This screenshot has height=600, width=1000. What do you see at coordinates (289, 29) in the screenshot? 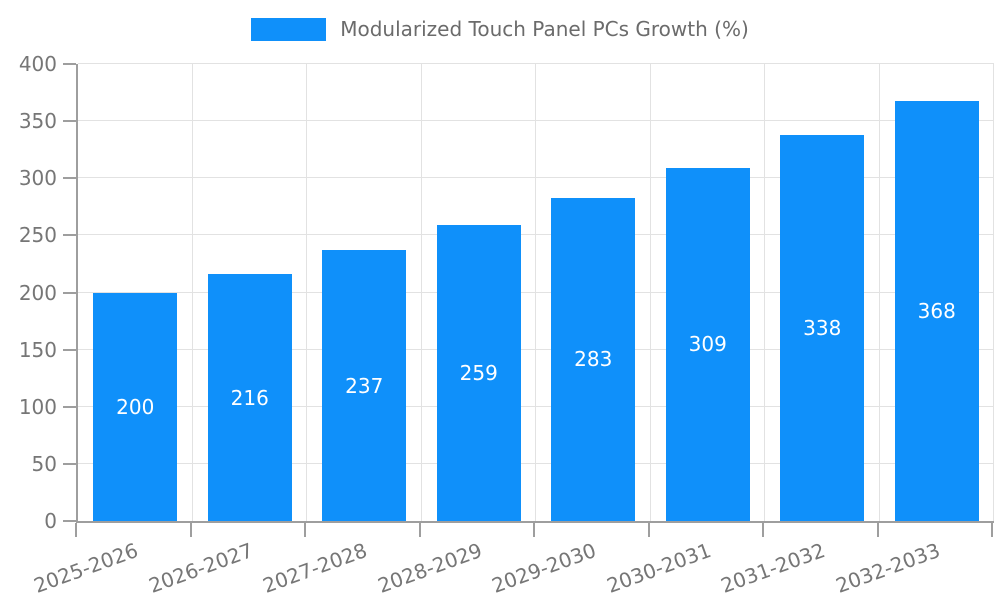
I see `legend-swatch-icon` at bounding box center [289, 29].